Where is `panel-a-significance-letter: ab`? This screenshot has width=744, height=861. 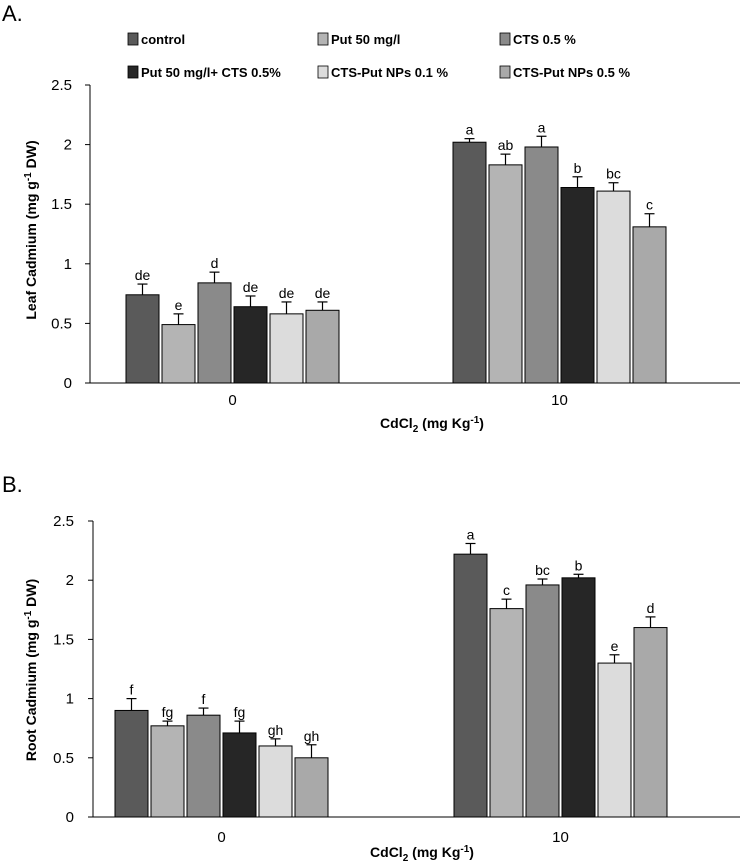
panel-a-significance-letter: ab is located at coordinates (506, 145).